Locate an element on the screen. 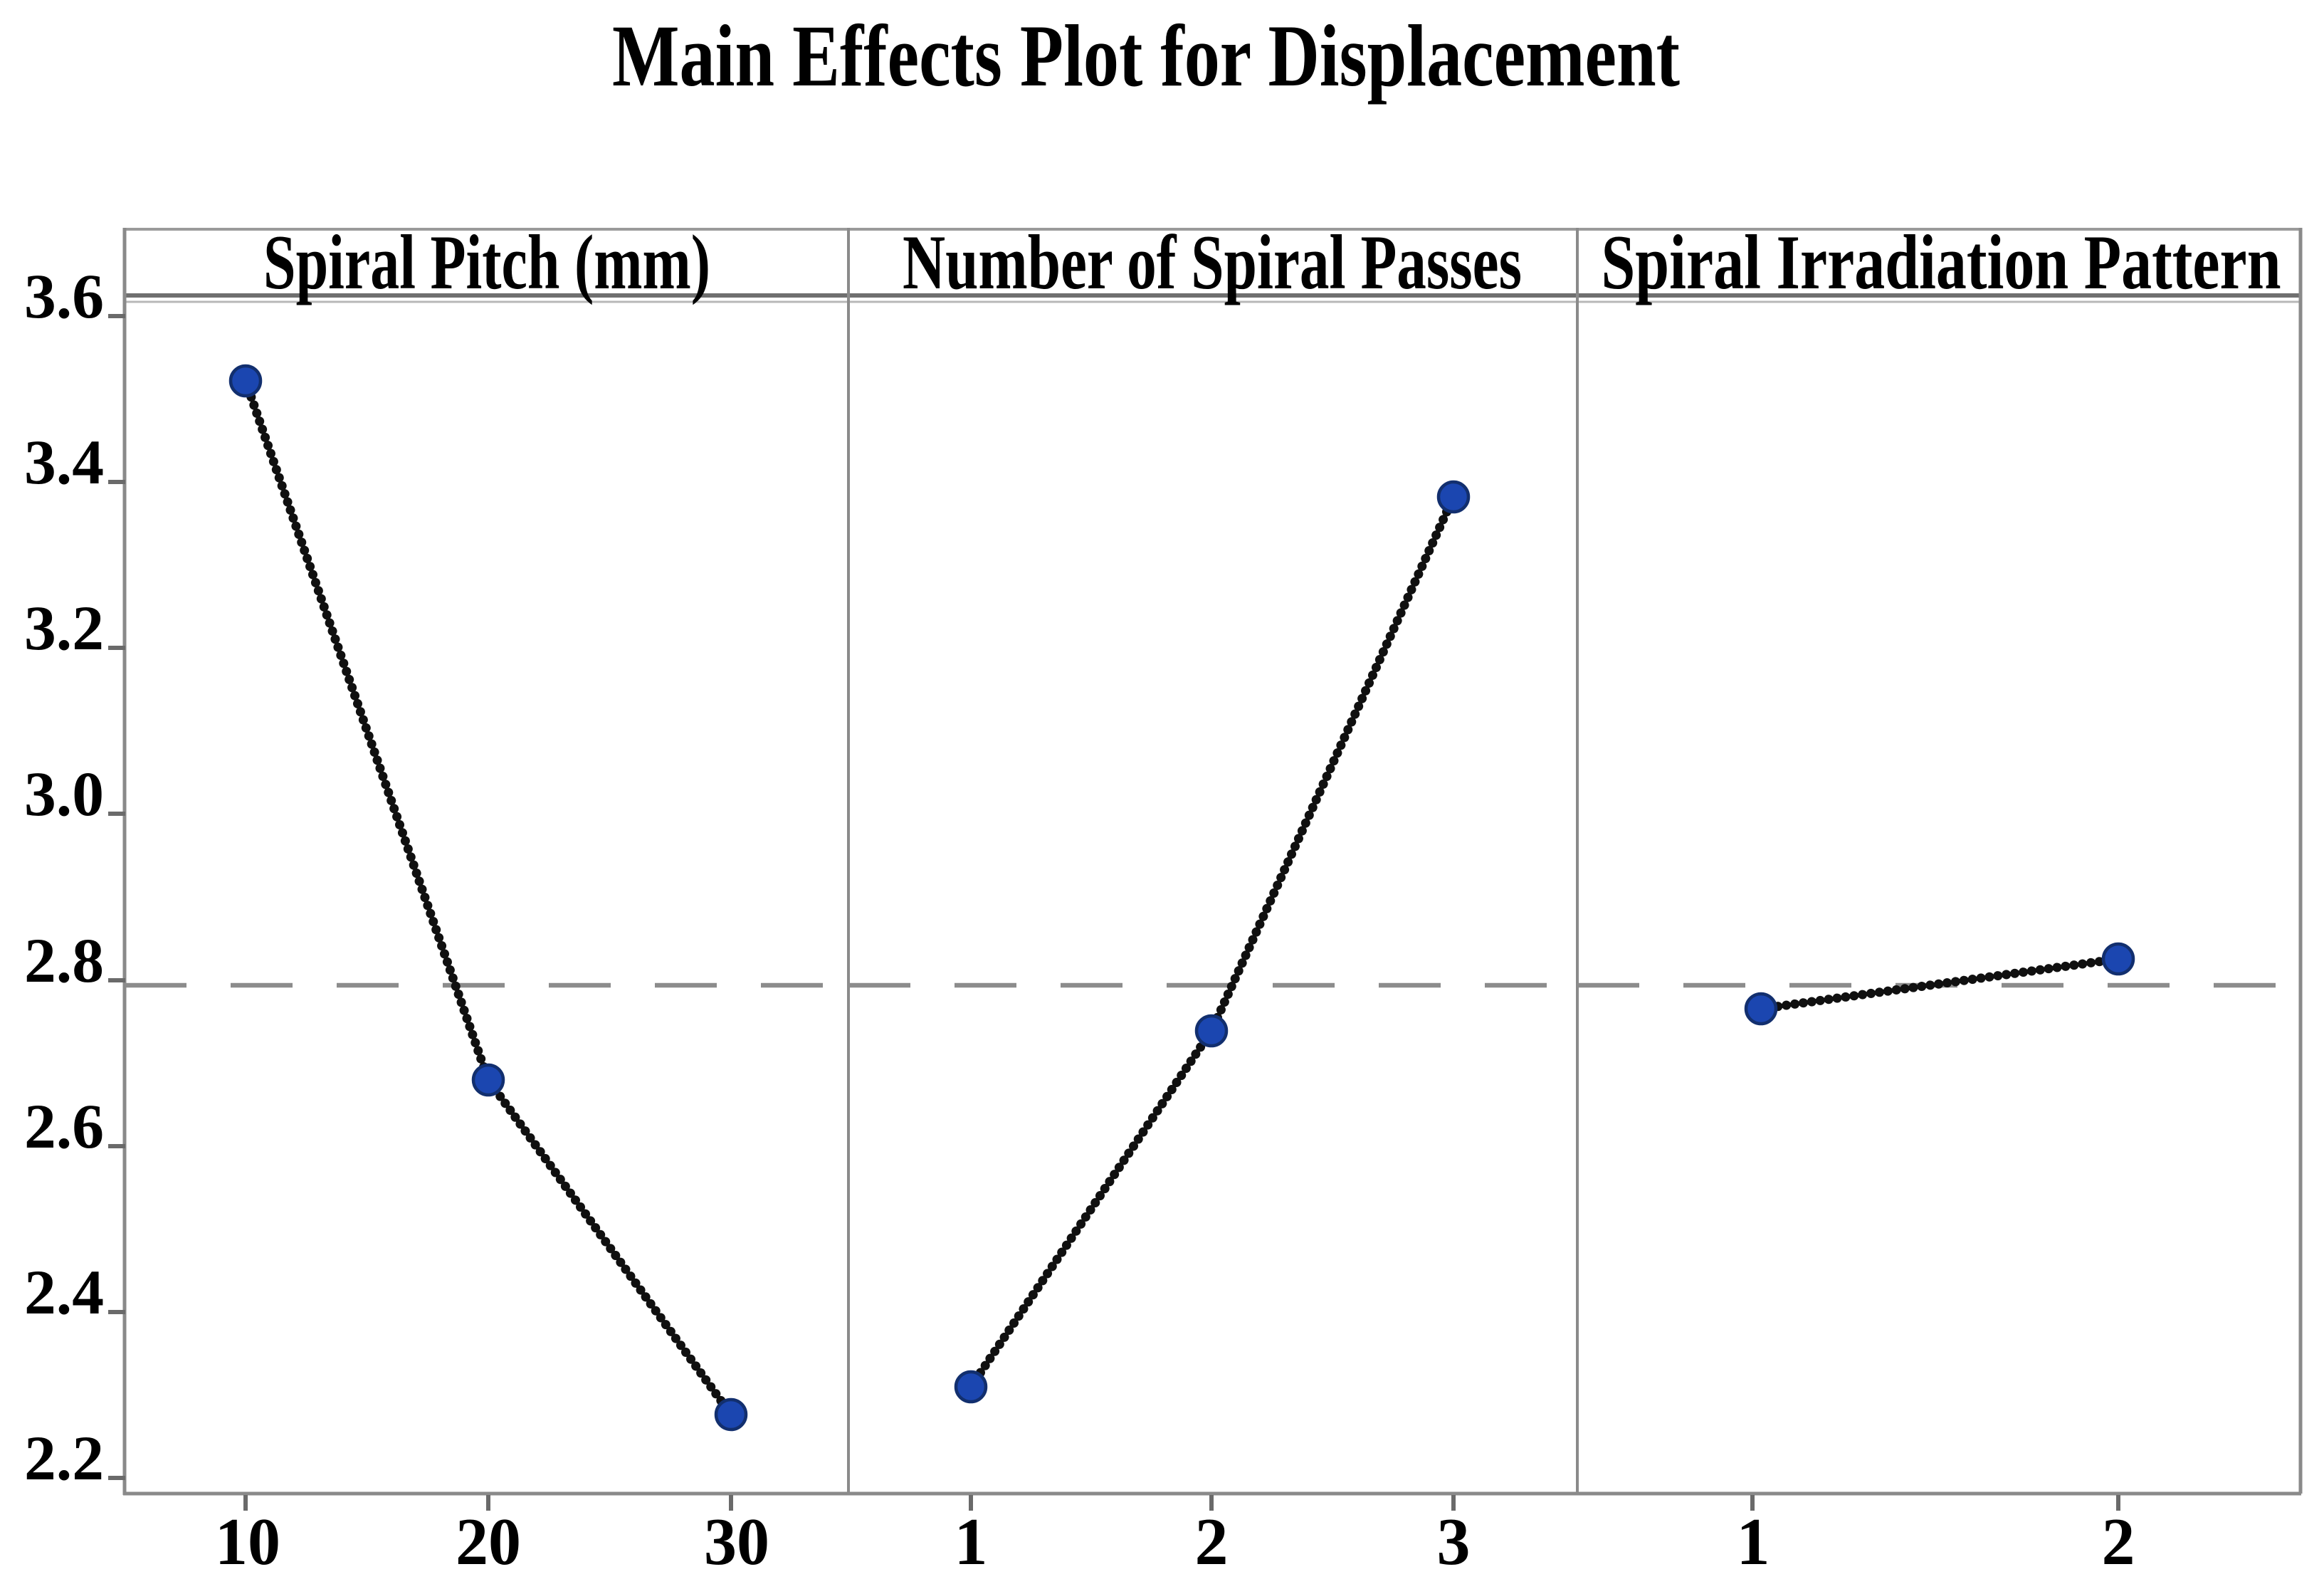 The height and width of the screenshot is (1584, 2324). svg-text:Main Effects Plot for Displace: Main Effects Plot for Displacement is located at coordinates (1146, 56).